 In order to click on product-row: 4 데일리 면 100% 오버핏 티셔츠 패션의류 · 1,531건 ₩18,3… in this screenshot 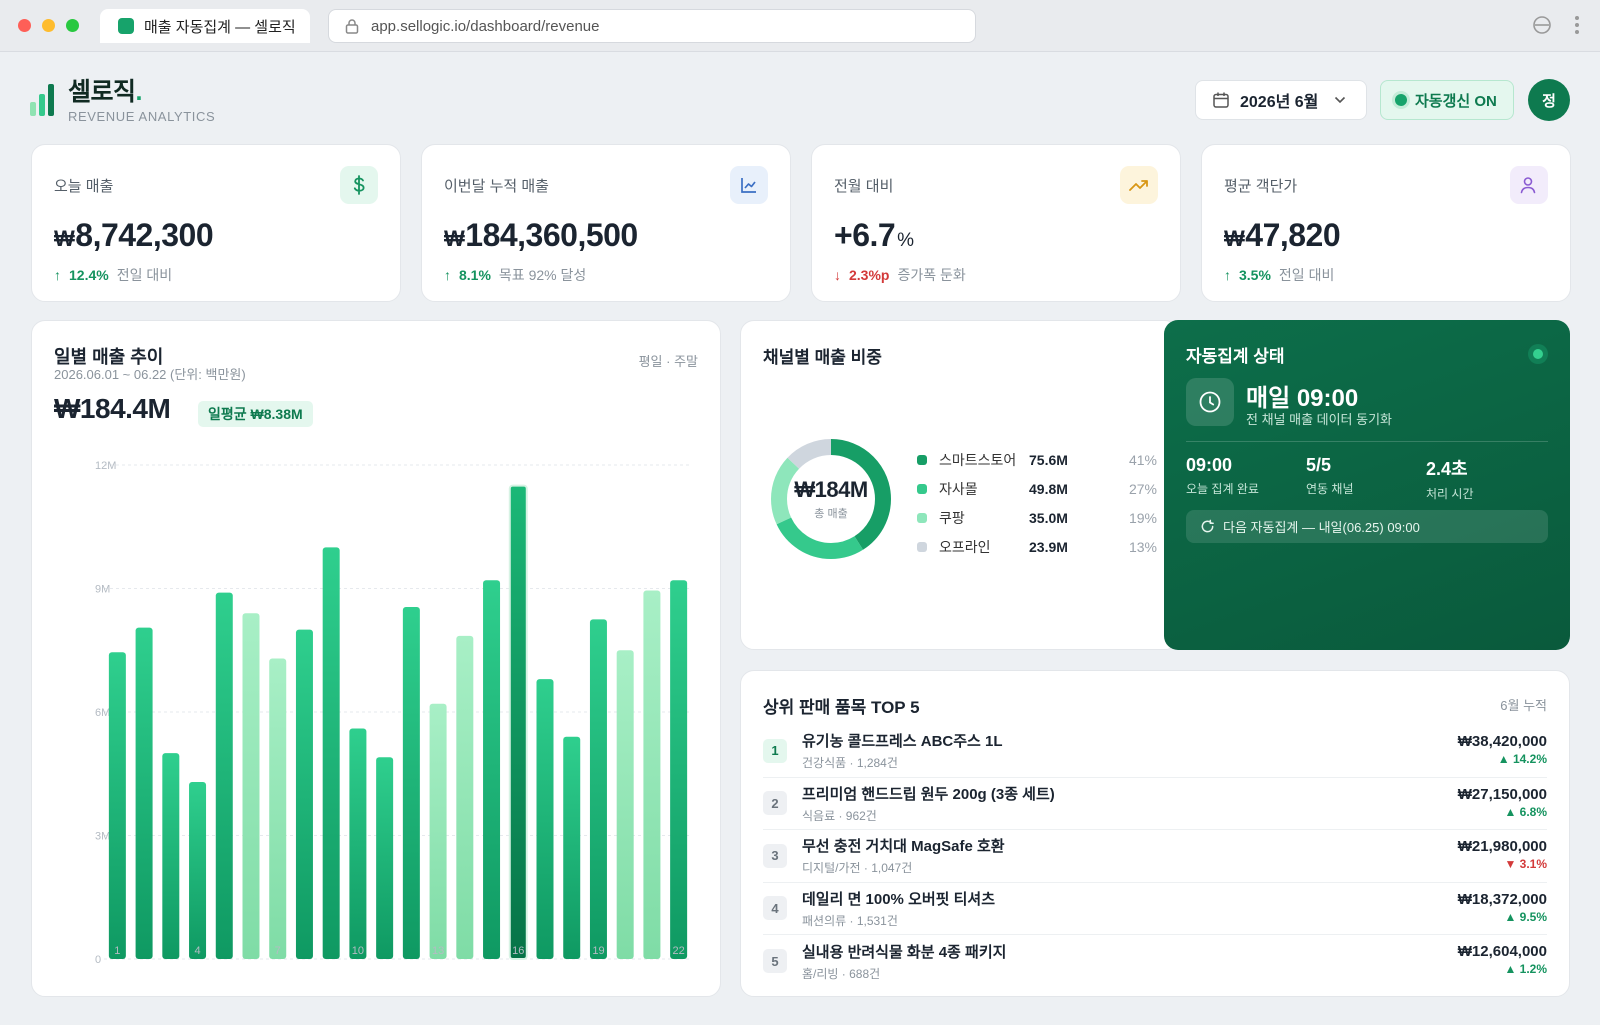, I will do `click(1155, 909)`.